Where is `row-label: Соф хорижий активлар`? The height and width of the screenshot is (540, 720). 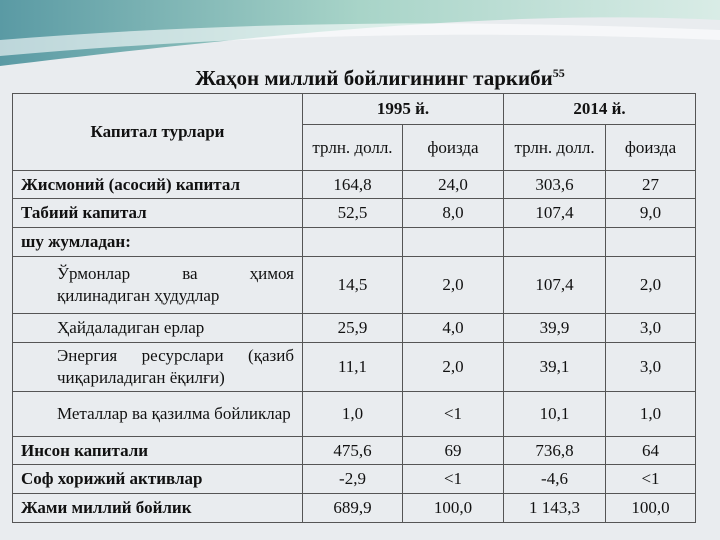
row-label: Соф хорижий активлар is located at coordinates (157, 479).